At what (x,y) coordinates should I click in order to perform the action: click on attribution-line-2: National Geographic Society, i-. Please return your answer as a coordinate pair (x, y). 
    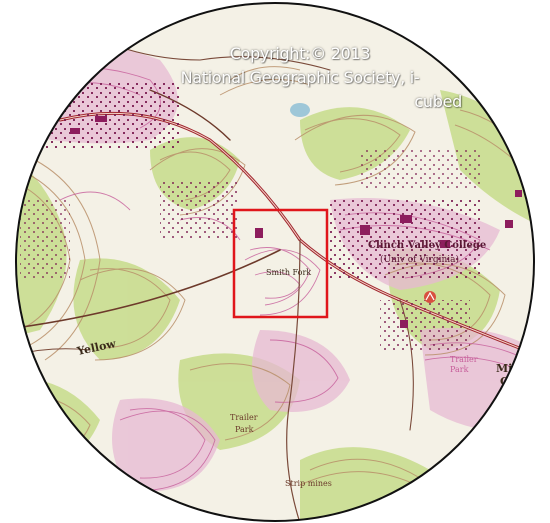
    Looking at the image, I should click on (300, 77).